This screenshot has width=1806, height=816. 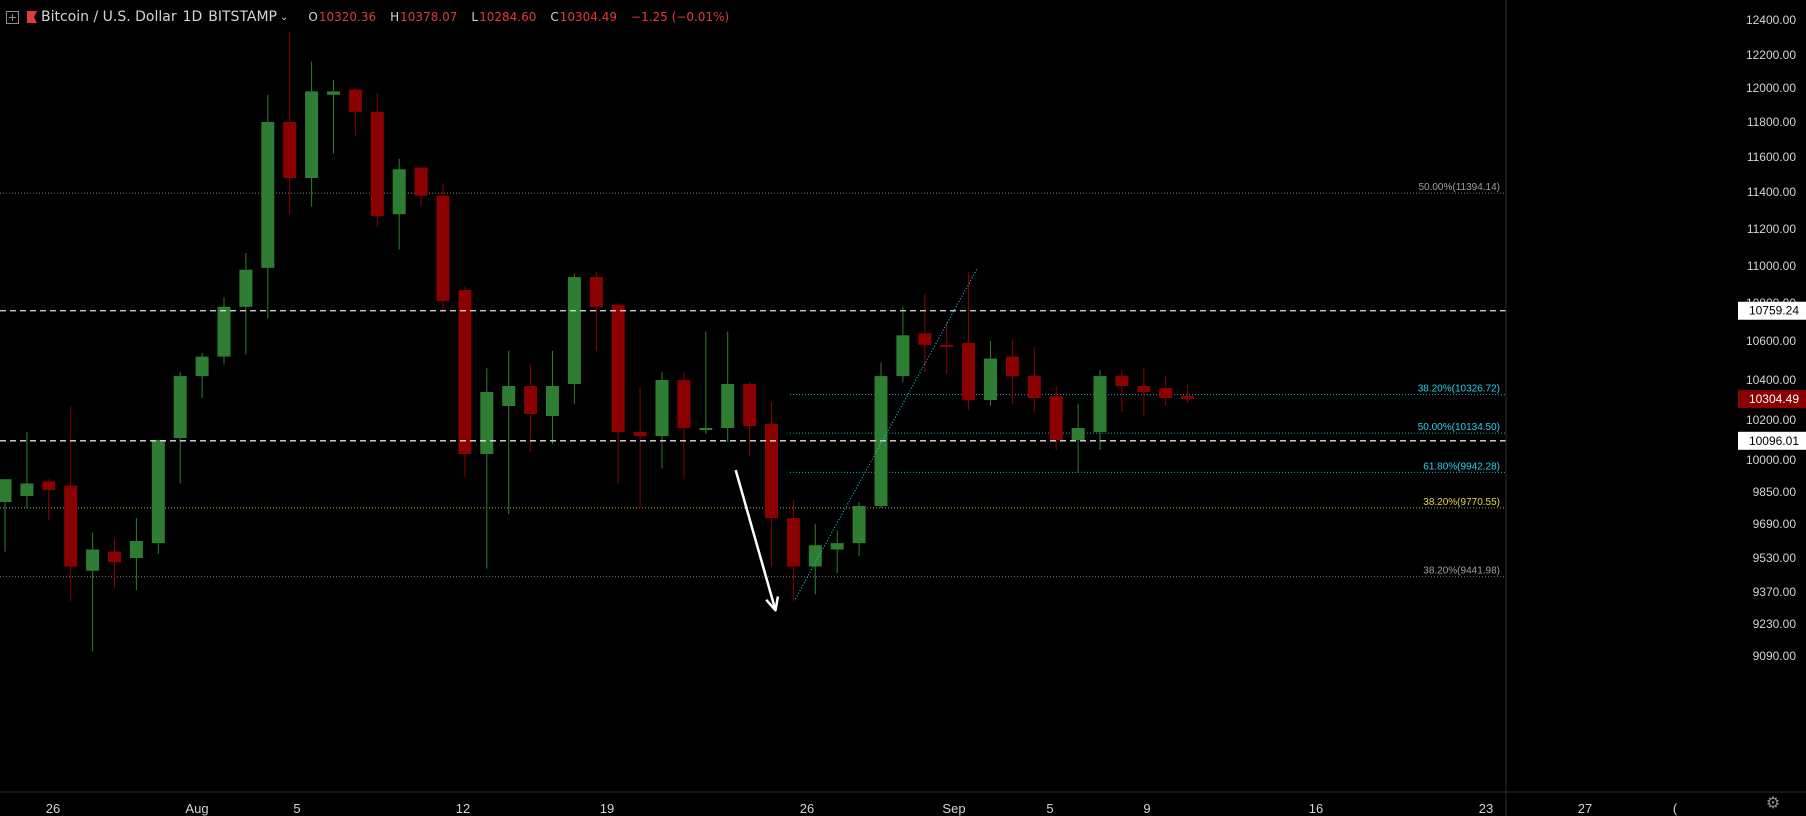 What do you see at coordinates (1775, 592) in the screenshot?
I see `price-tick-label: 9370.00` at bounding box center [1775, 592].